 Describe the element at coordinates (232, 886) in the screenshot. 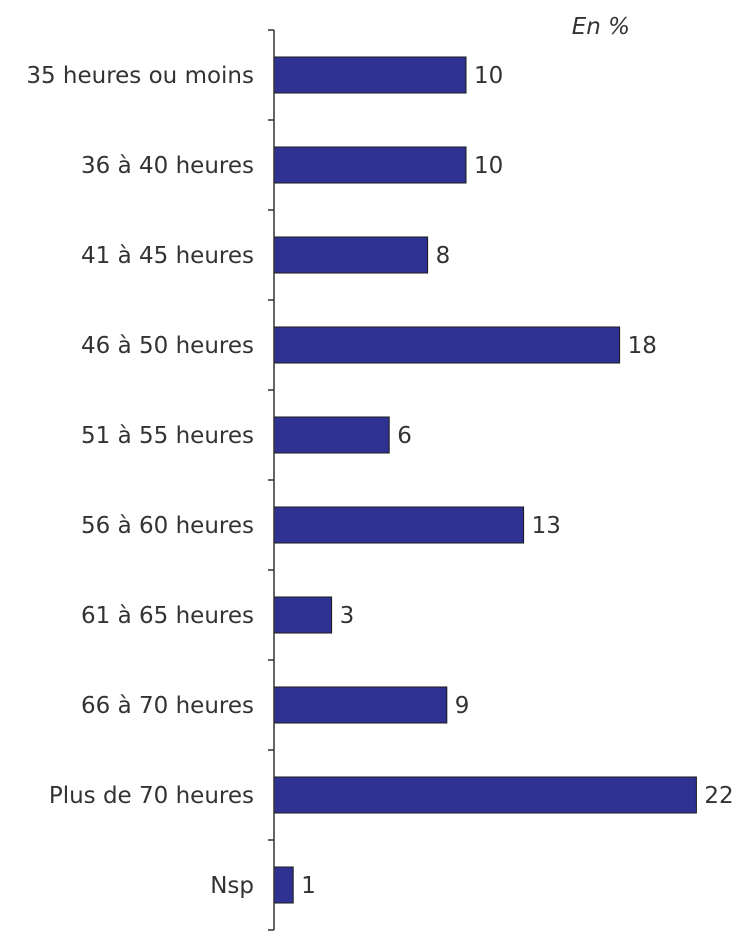

I see `category-label: Nsp` at that location.